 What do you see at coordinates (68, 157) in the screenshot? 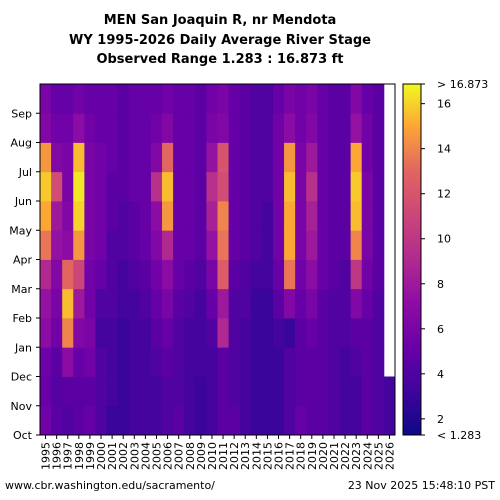
I see `heatmap-cell-1997-jul` at bounding box center [68, 157].